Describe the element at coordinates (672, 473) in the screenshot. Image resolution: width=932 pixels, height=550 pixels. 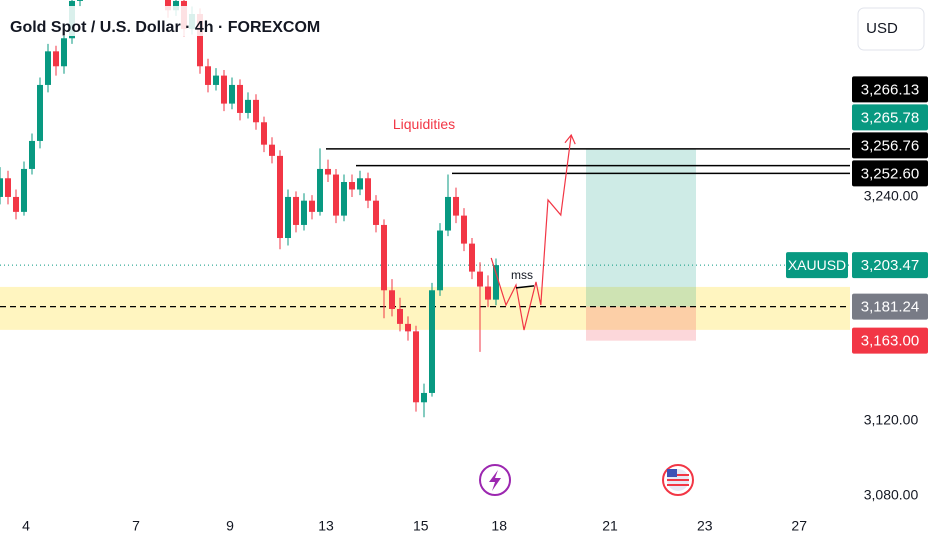
I see `flag-canton` at that location.